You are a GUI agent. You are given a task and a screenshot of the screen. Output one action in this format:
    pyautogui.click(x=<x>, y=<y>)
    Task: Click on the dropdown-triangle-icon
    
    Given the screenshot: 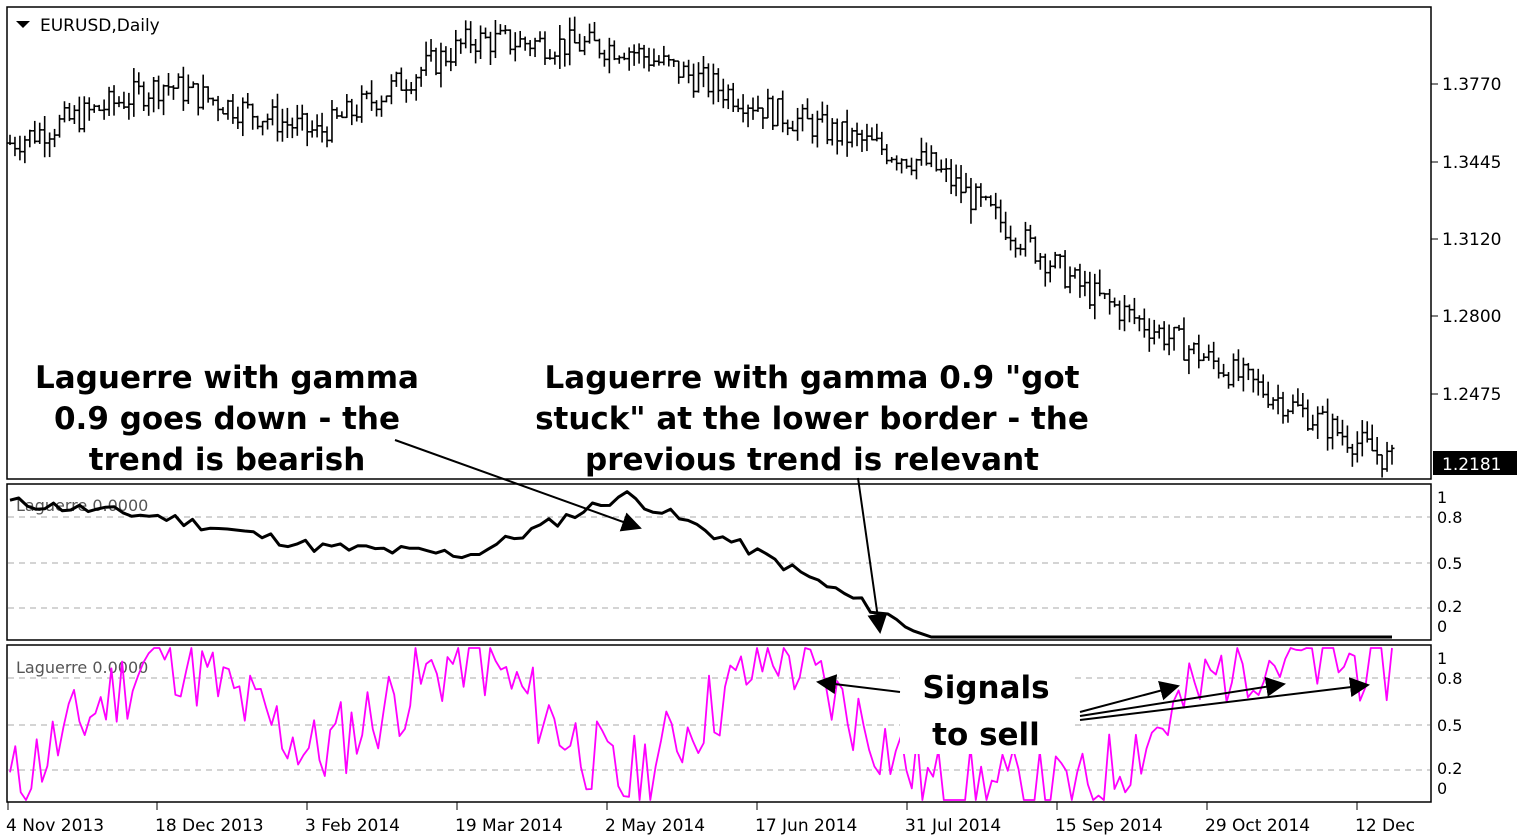 What is the action you would take?
    pyautogui.click(x=23, y=24)
    